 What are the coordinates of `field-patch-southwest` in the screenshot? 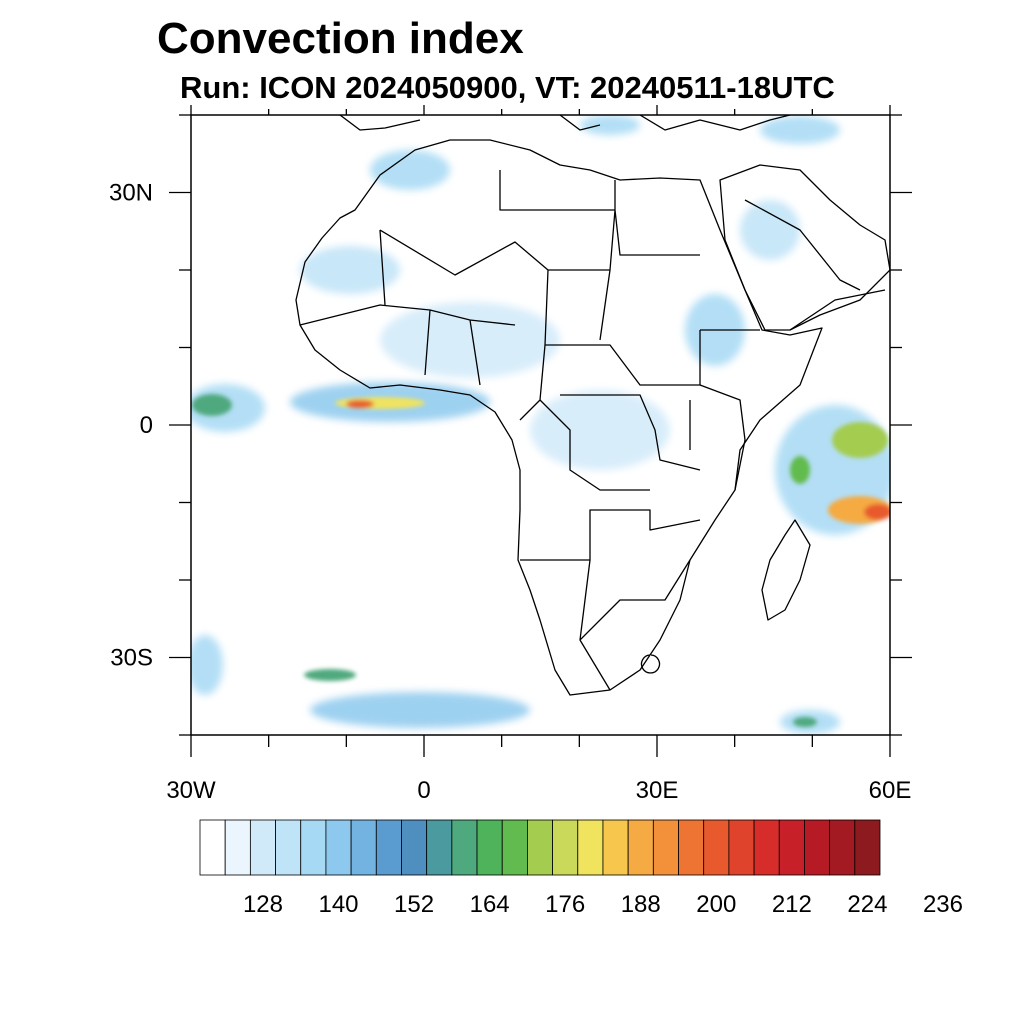 It's located at (207, 665).